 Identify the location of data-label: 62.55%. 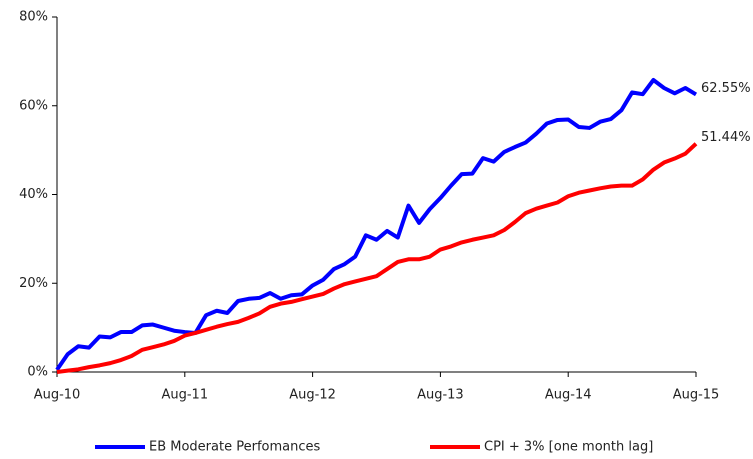
(726, 88).